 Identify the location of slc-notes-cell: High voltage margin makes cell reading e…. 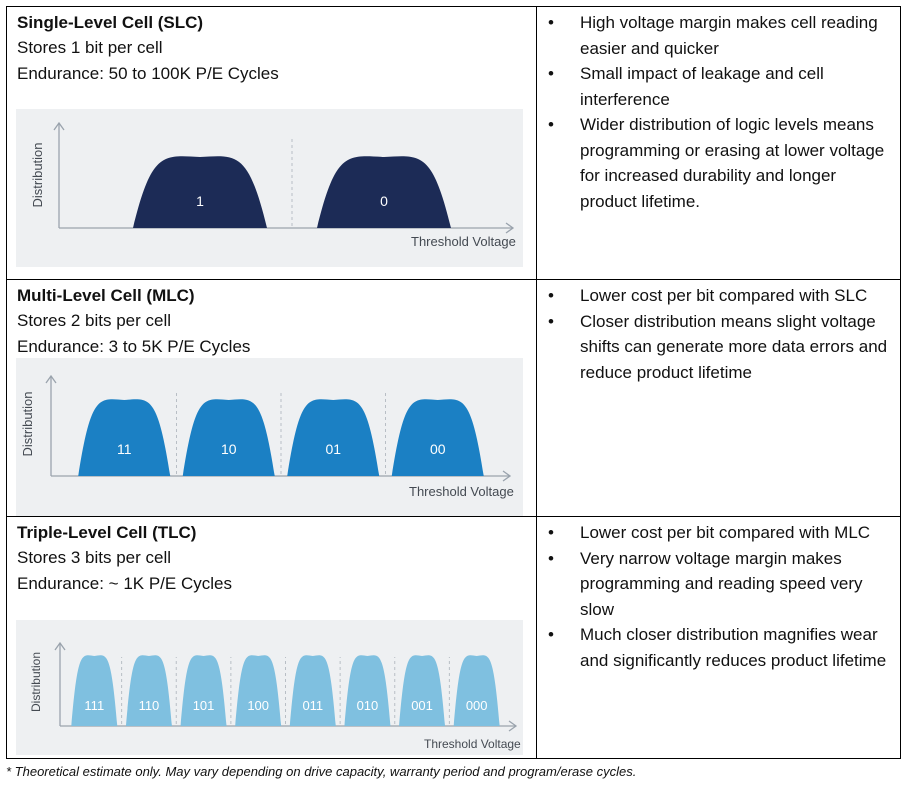
(718, 143).